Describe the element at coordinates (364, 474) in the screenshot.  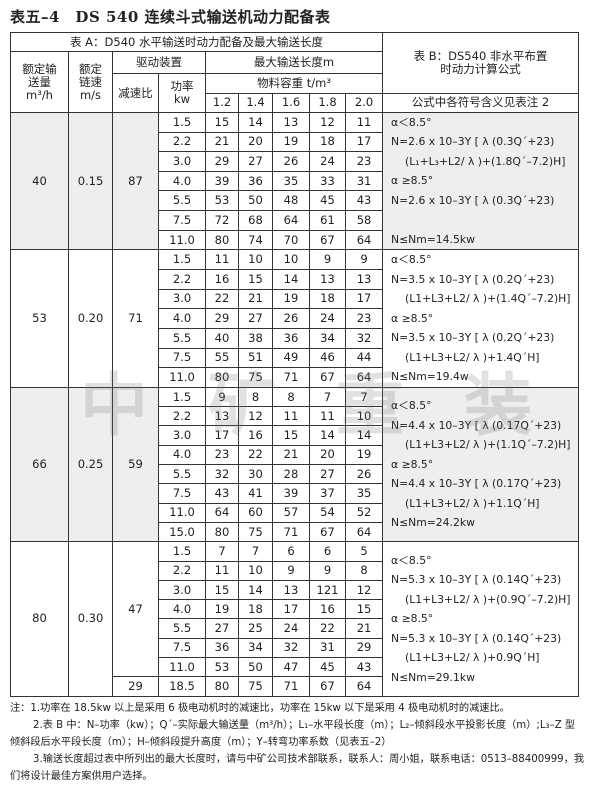
I see `length-cell: 26` at that location.